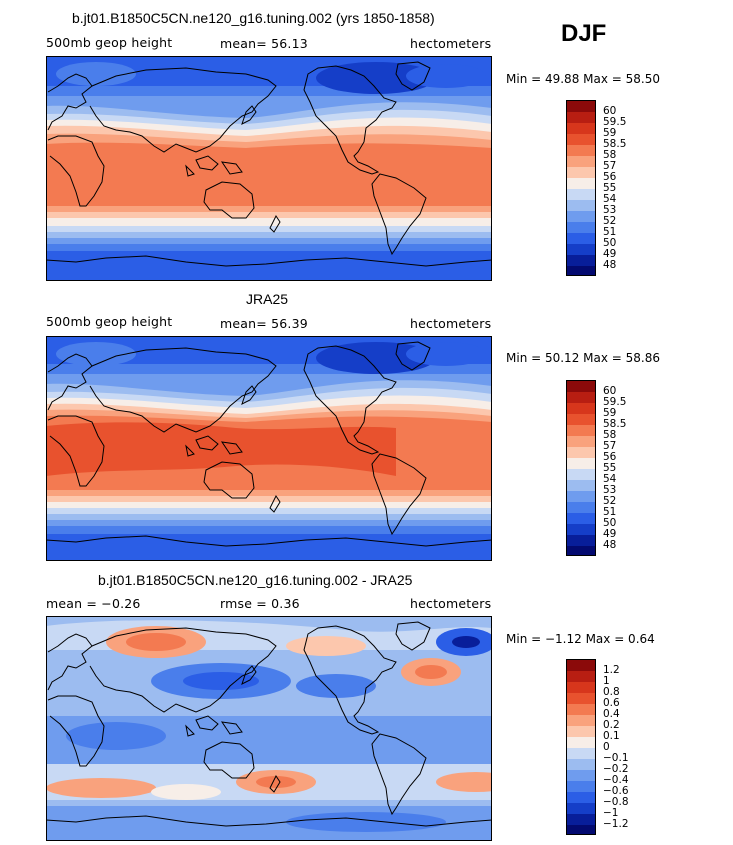  What do you see at coordinates (610, 435) in the screenshot?
I see `cb2-label: 58` at bounding box center [610, 435].